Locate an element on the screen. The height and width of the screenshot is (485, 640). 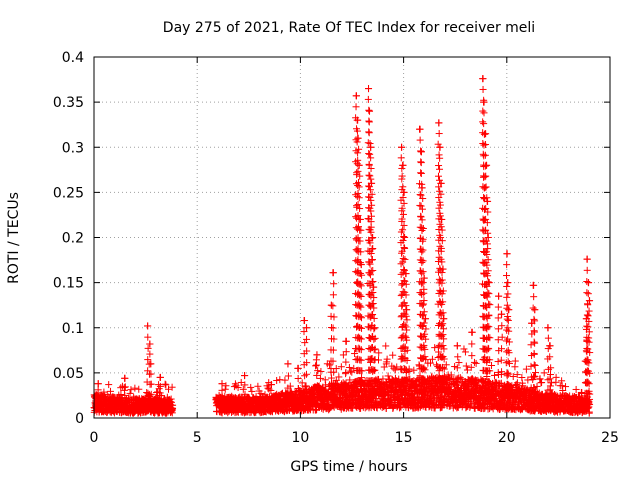
x-tick-label: 20 is located at coordinates (507, 438).